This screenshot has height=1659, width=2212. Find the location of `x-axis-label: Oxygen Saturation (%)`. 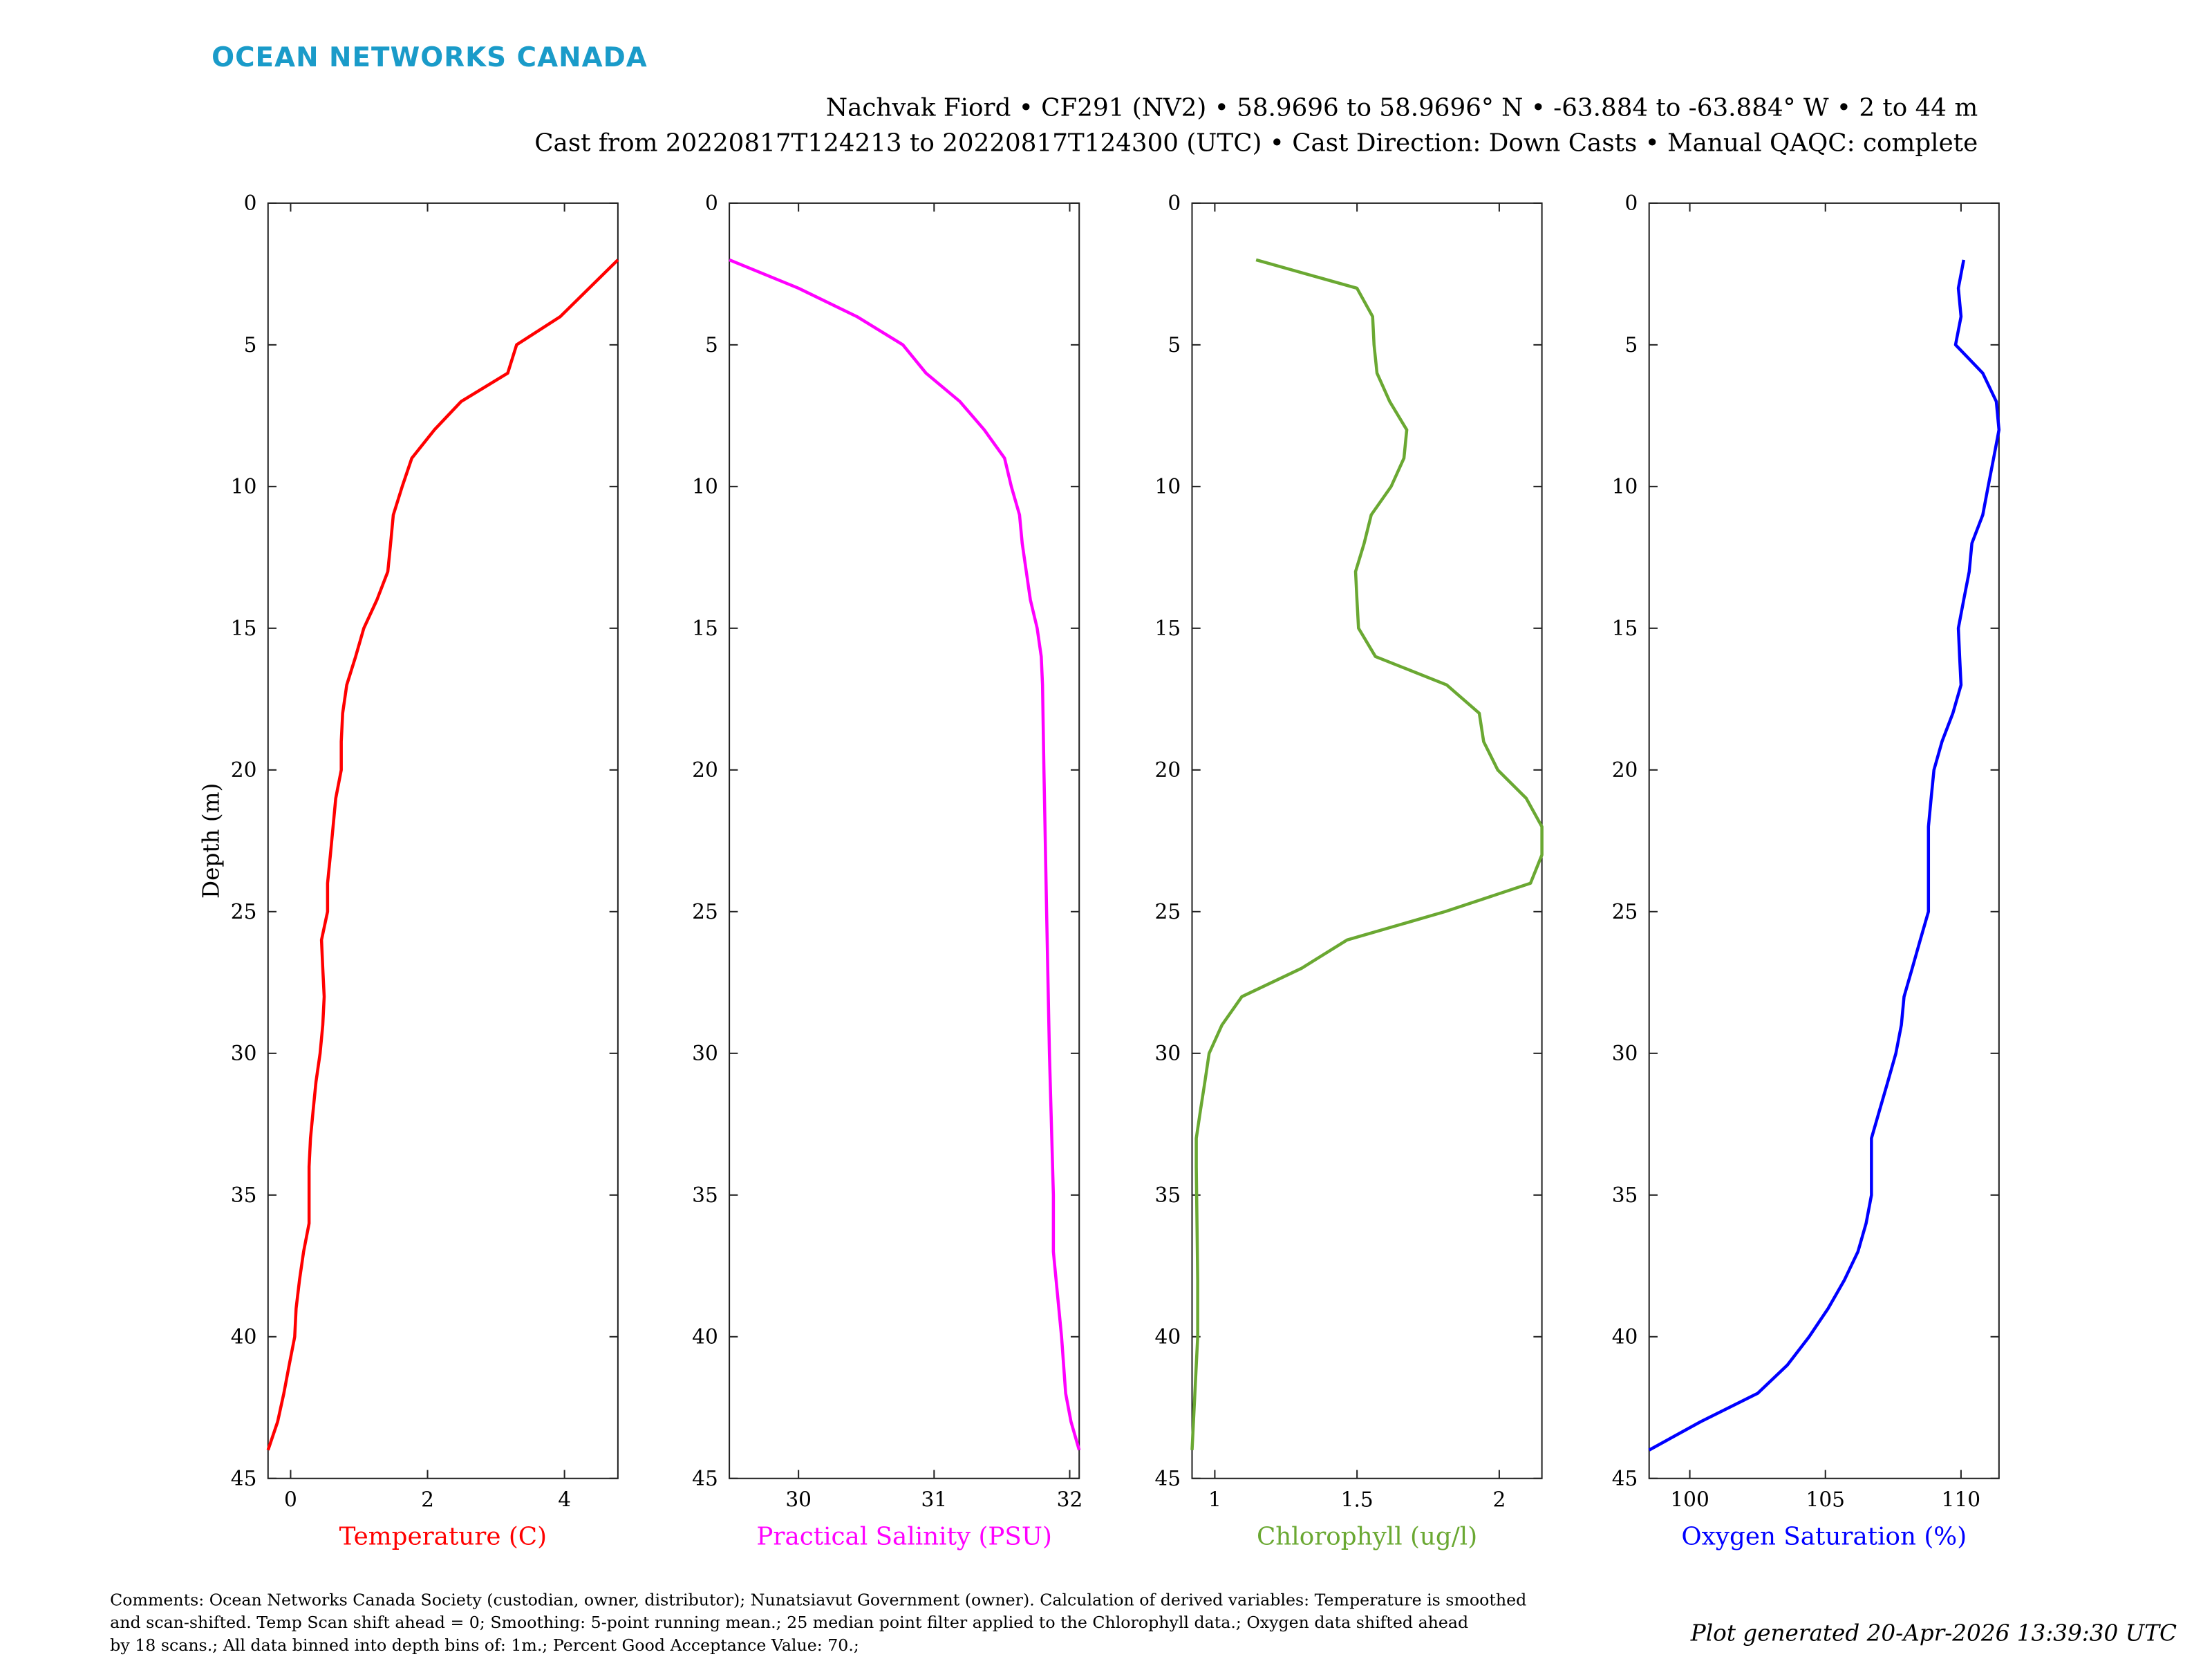

x-axis-label: Oxygen Saturation (%) is located at coordinates (1824, 1537).